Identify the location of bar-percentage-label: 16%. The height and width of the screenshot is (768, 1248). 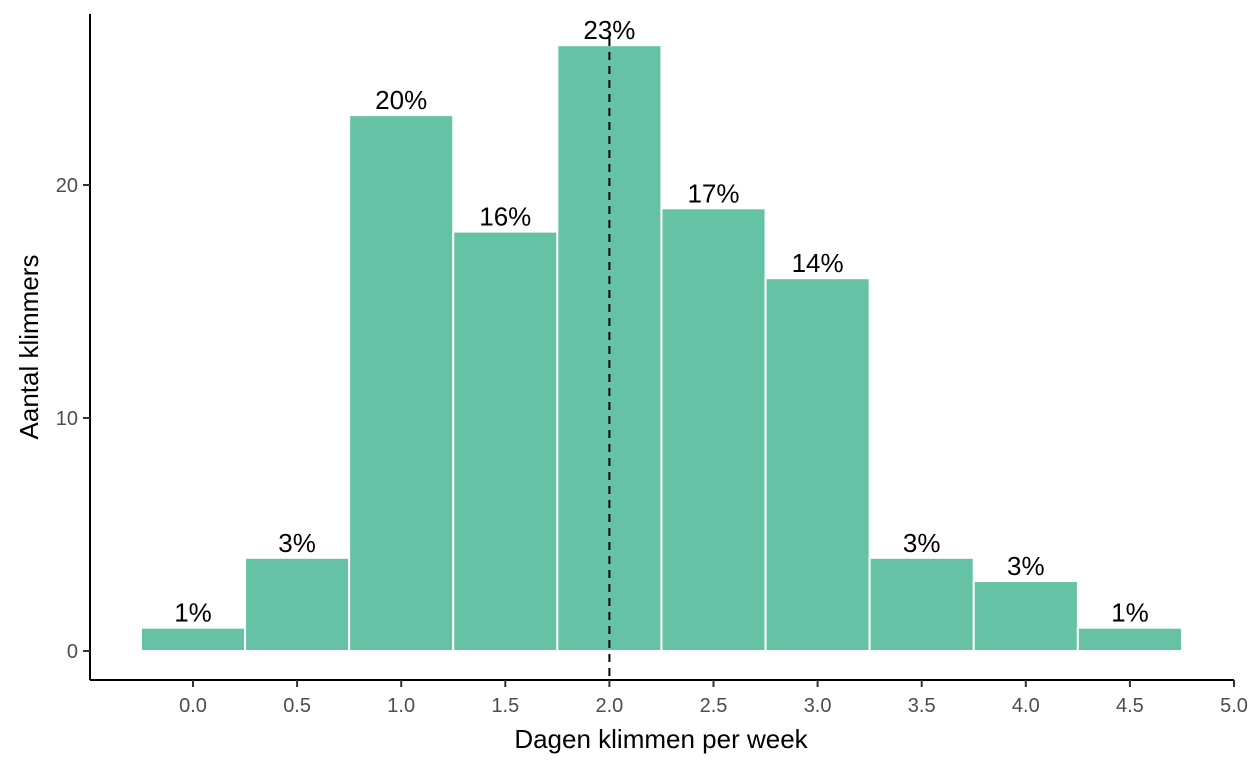
(505, 217).